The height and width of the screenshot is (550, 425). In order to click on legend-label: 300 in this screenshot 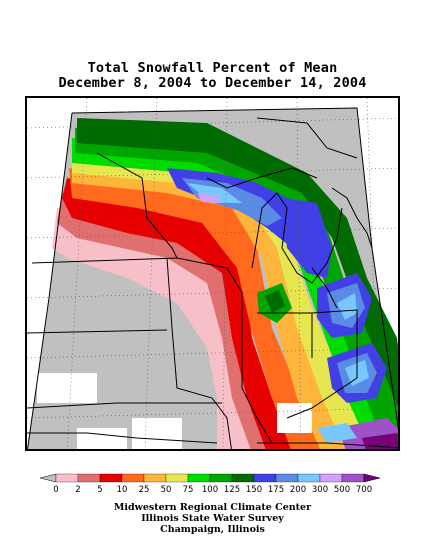, I will do `click(320, 490)`.